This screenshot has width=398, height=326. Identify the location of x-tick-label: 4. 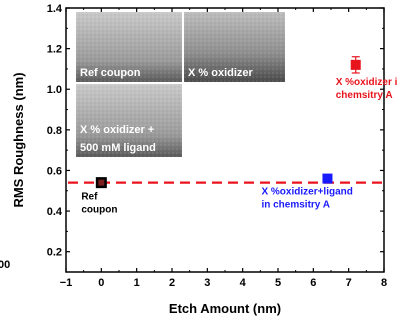
(243, 283).